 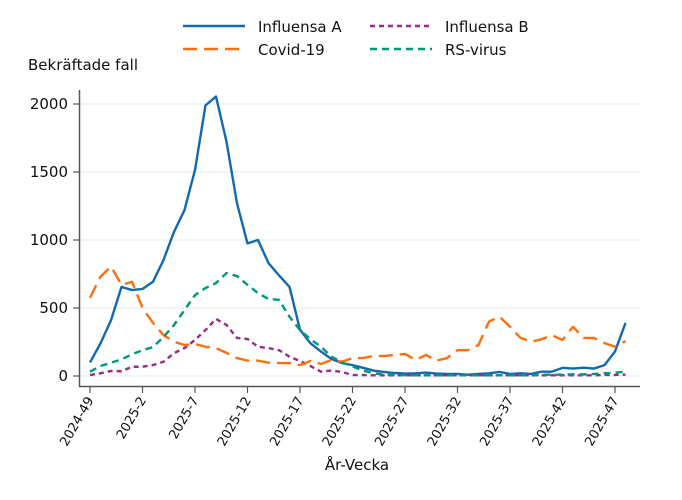 I want to click on y-tick-label: 2000, so click(x=49, y=104).